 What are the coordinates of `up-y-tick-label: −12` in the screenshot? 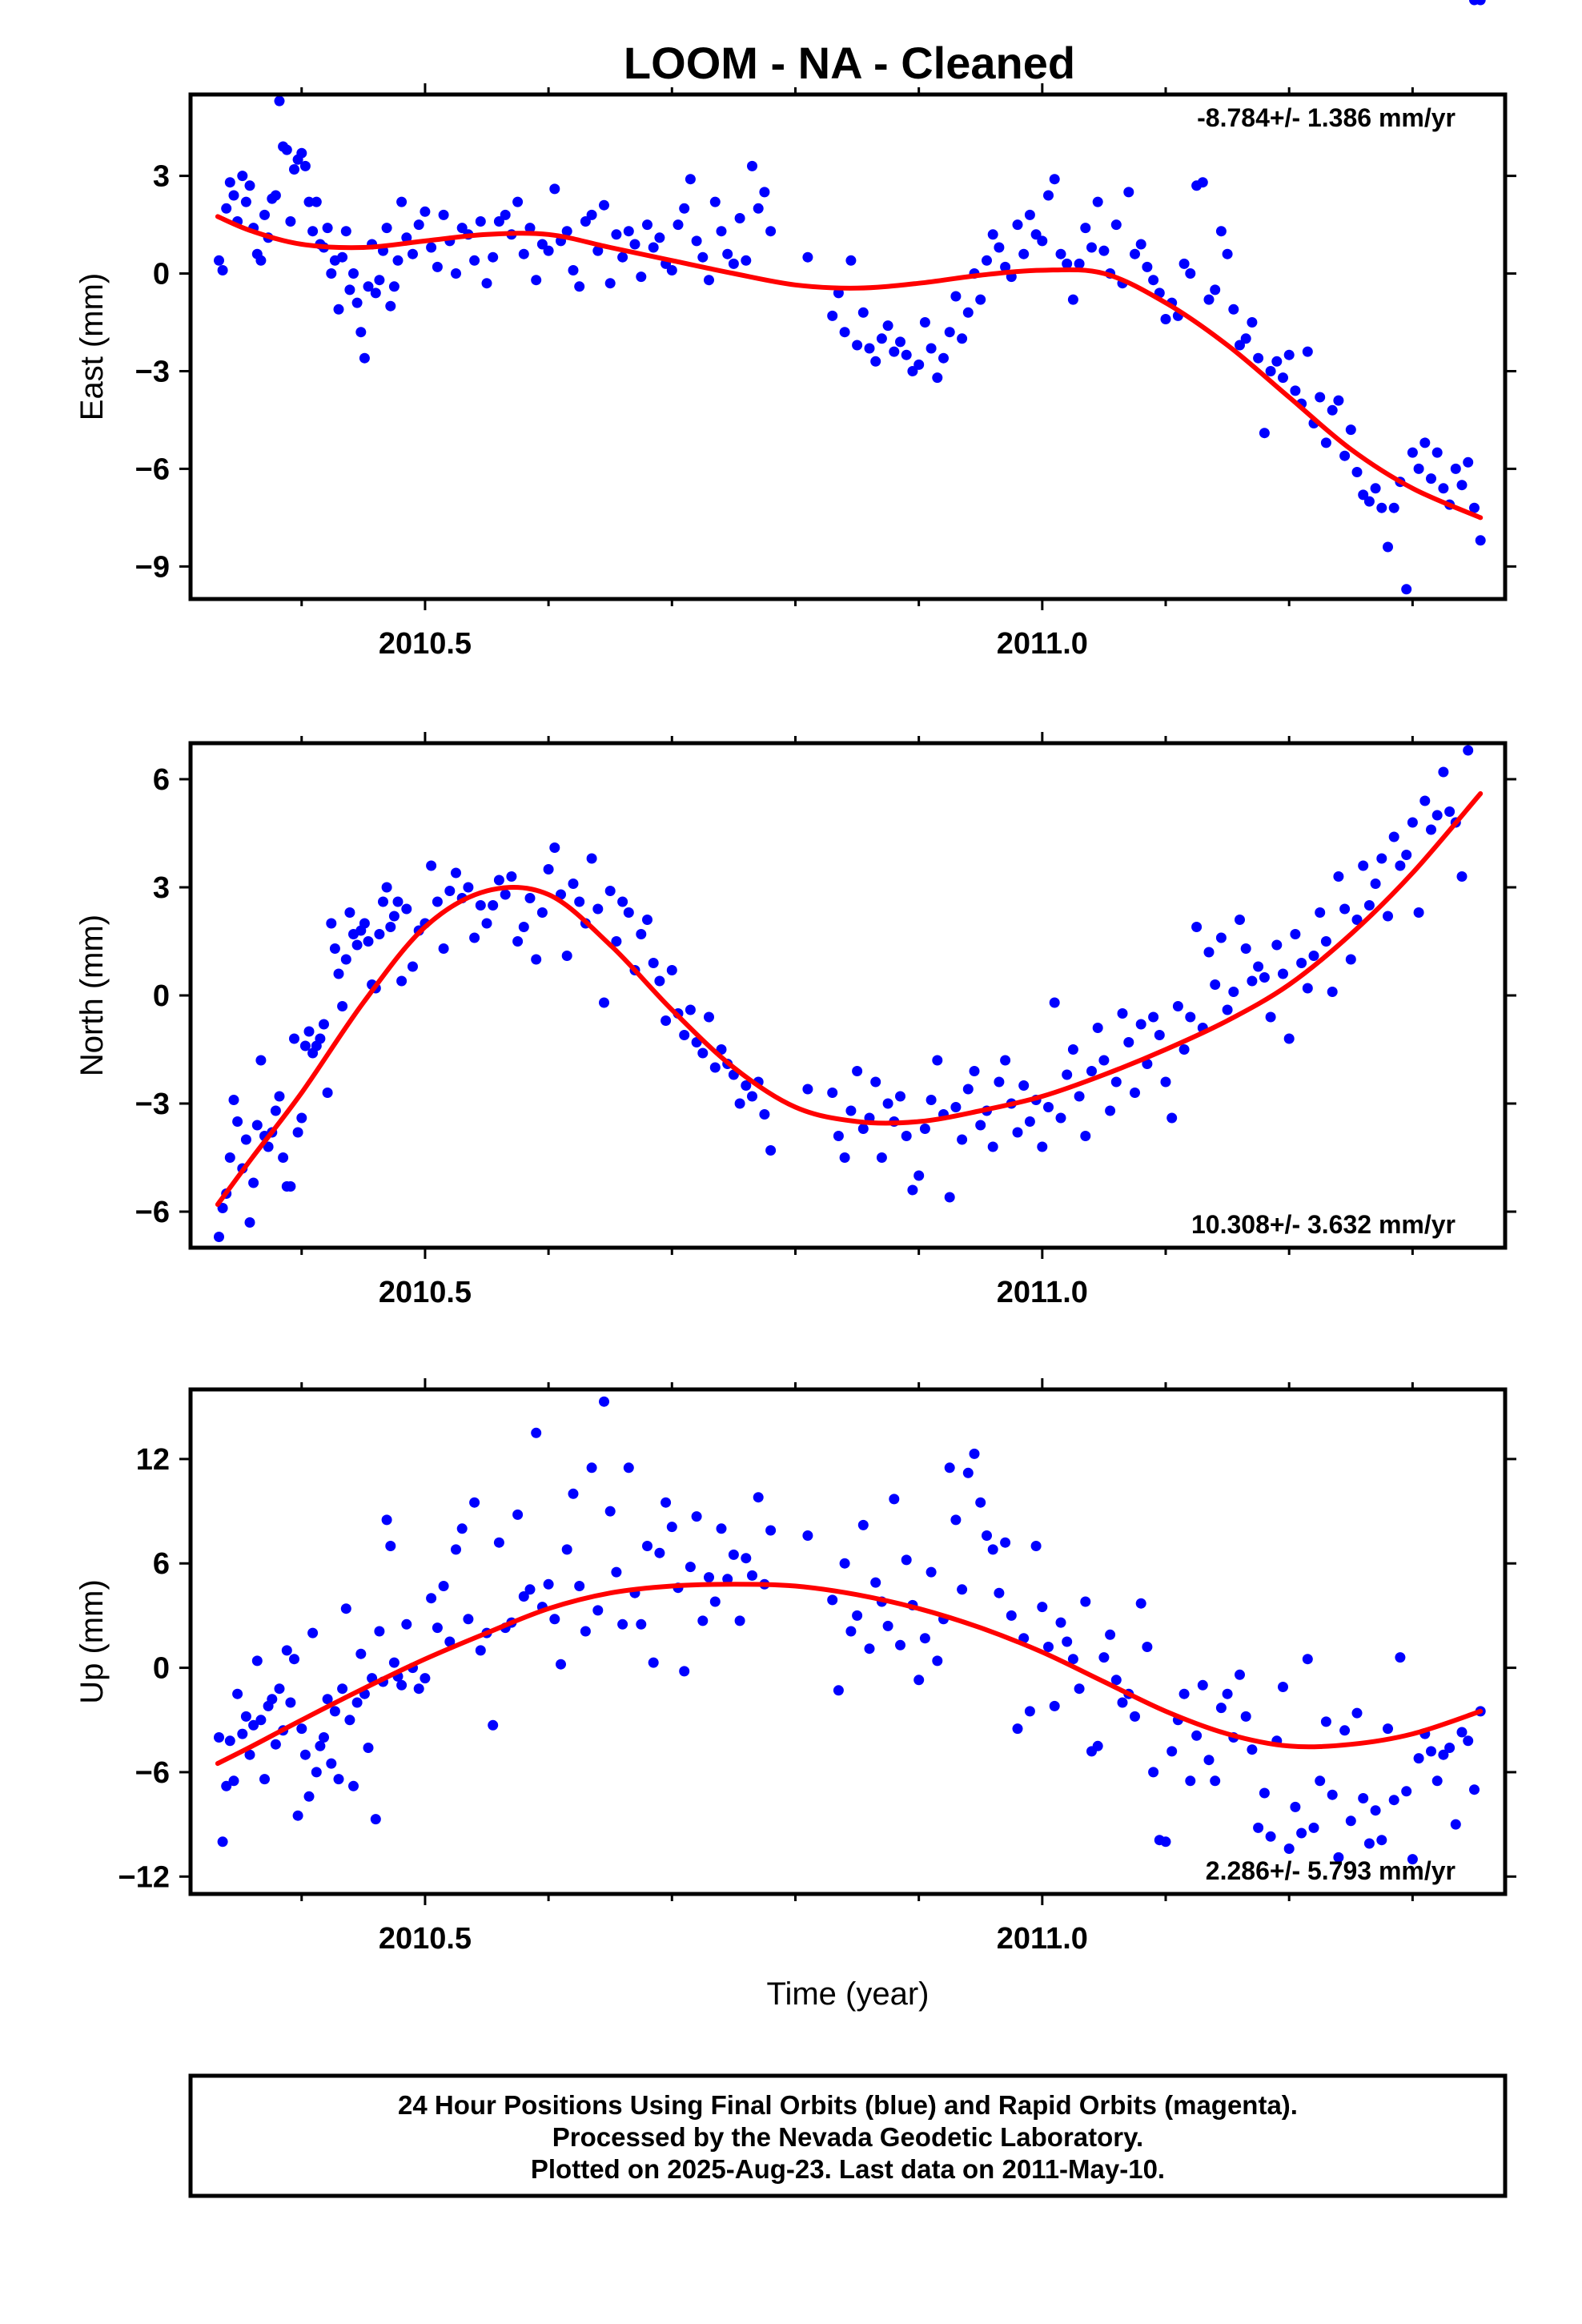 It's located at (144, 1877).